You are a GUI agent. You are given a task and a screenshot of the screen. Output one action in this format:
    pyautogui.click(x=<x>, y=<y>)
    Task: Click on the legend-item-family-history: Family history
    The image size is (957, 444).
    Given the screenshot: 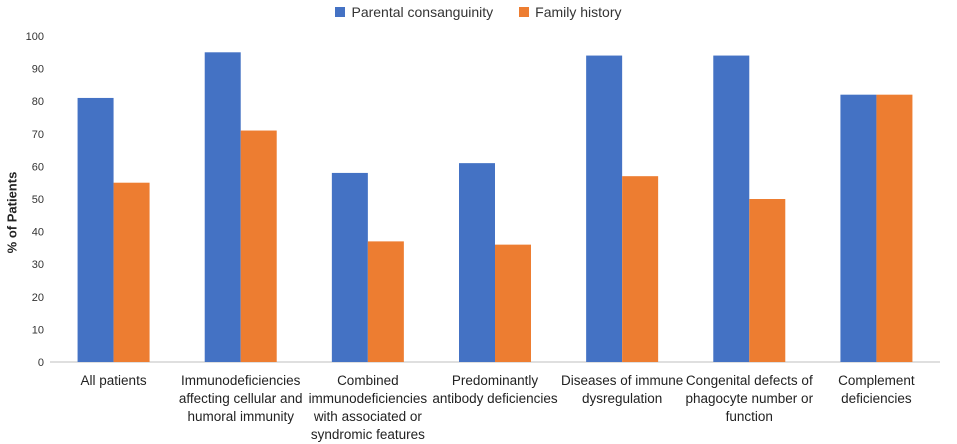 What is the action you would take?
    pyautogui.click(x=570, y=12)
    